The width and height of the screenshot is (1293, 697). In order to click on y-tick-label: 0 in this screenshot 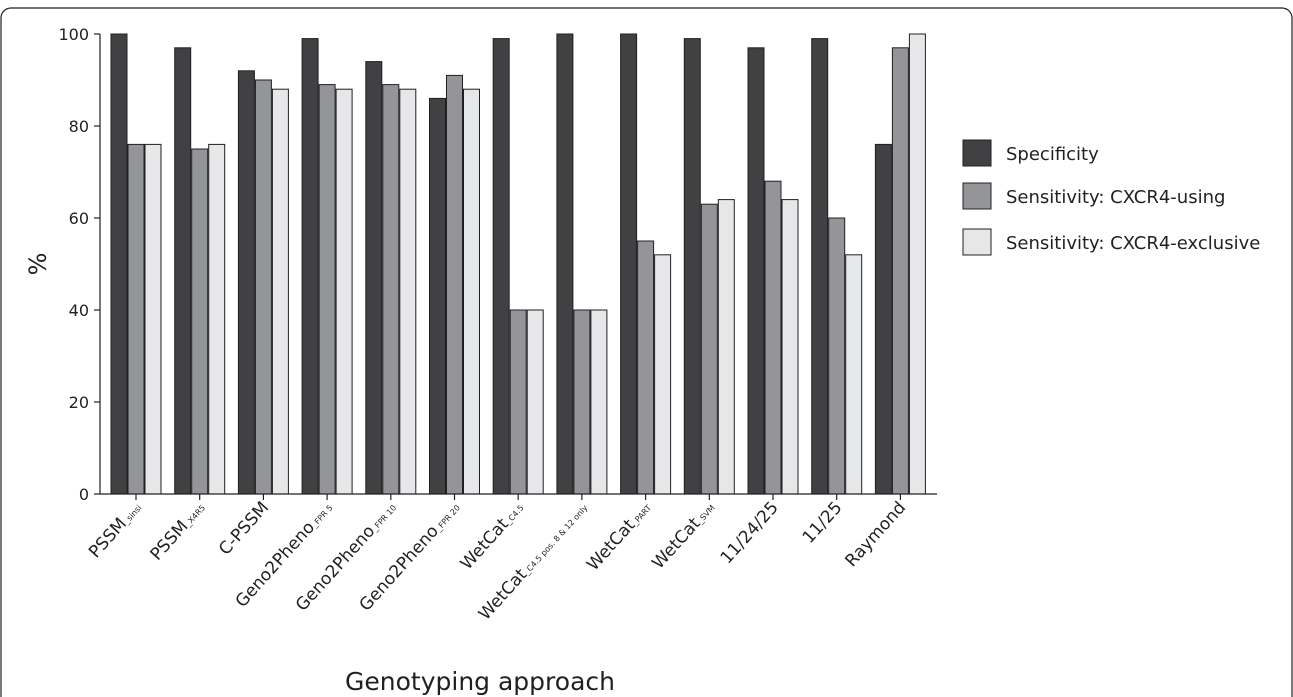, I will do `click(84, 494)`.